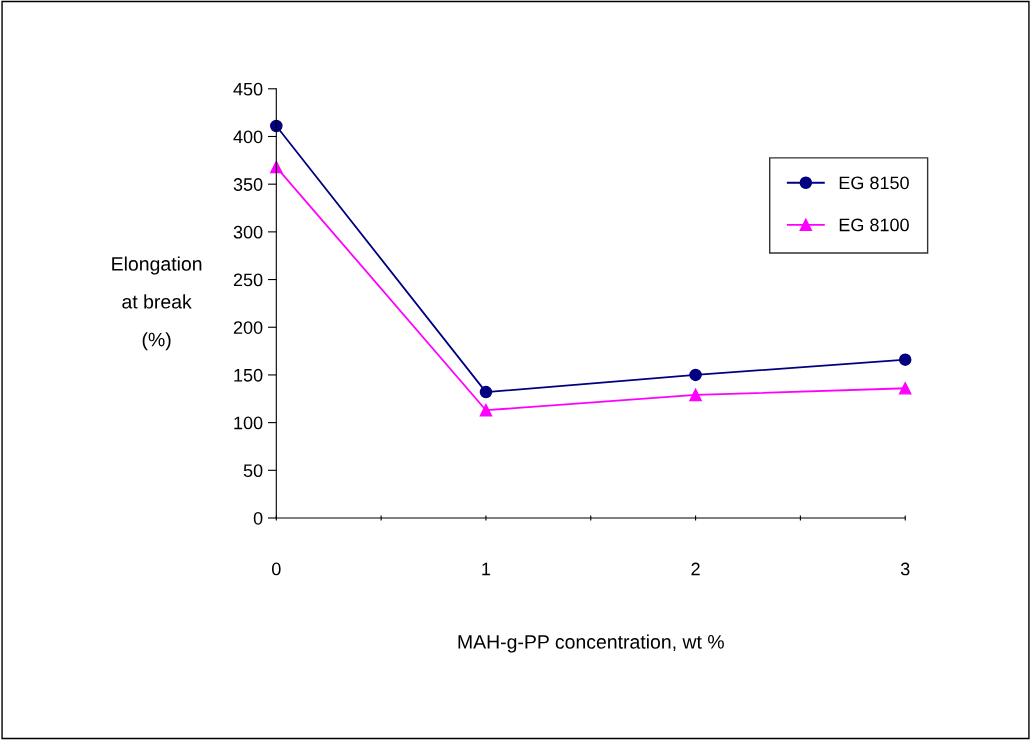 This screenshot has width=1031, height=740. I want to click on x-tick-label: 2, so click(695, 569).